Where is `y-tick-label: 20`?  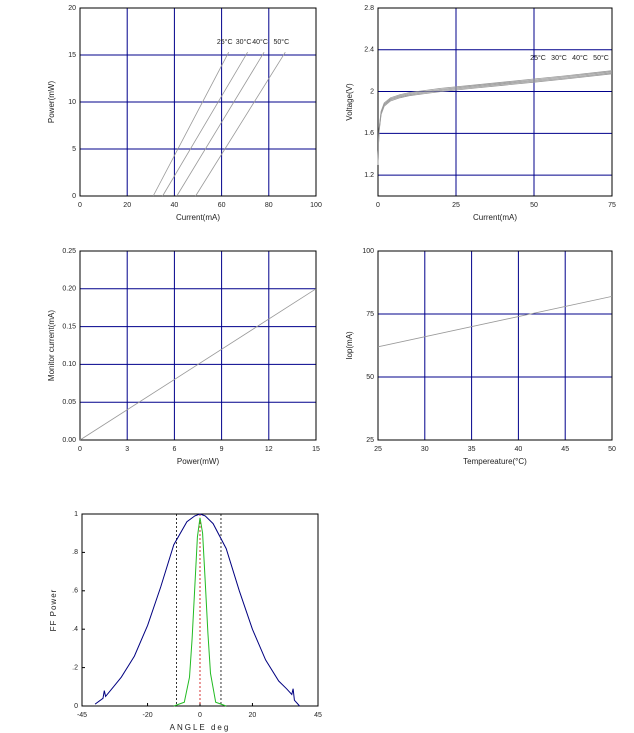 y-tick-label: 20 is located at coordinates (72, 8).